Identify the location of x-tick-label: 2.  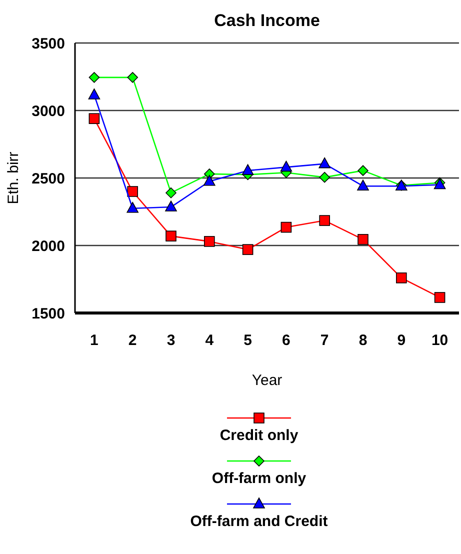
(132, 340).